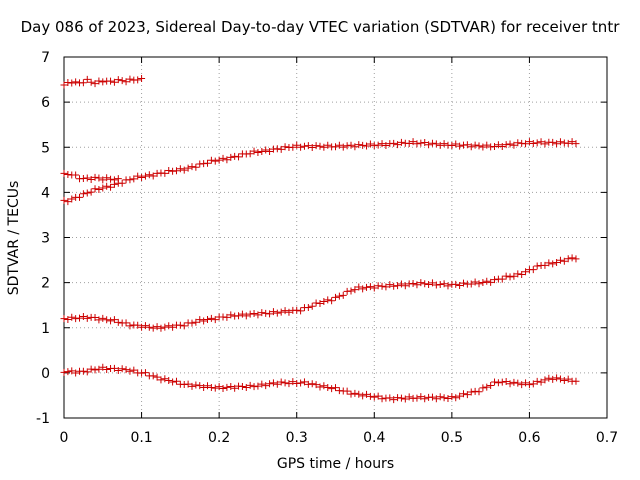 This screenshot has width=640, height=480. I want to click on x-tick-label: 0.5, so click(452, 438).